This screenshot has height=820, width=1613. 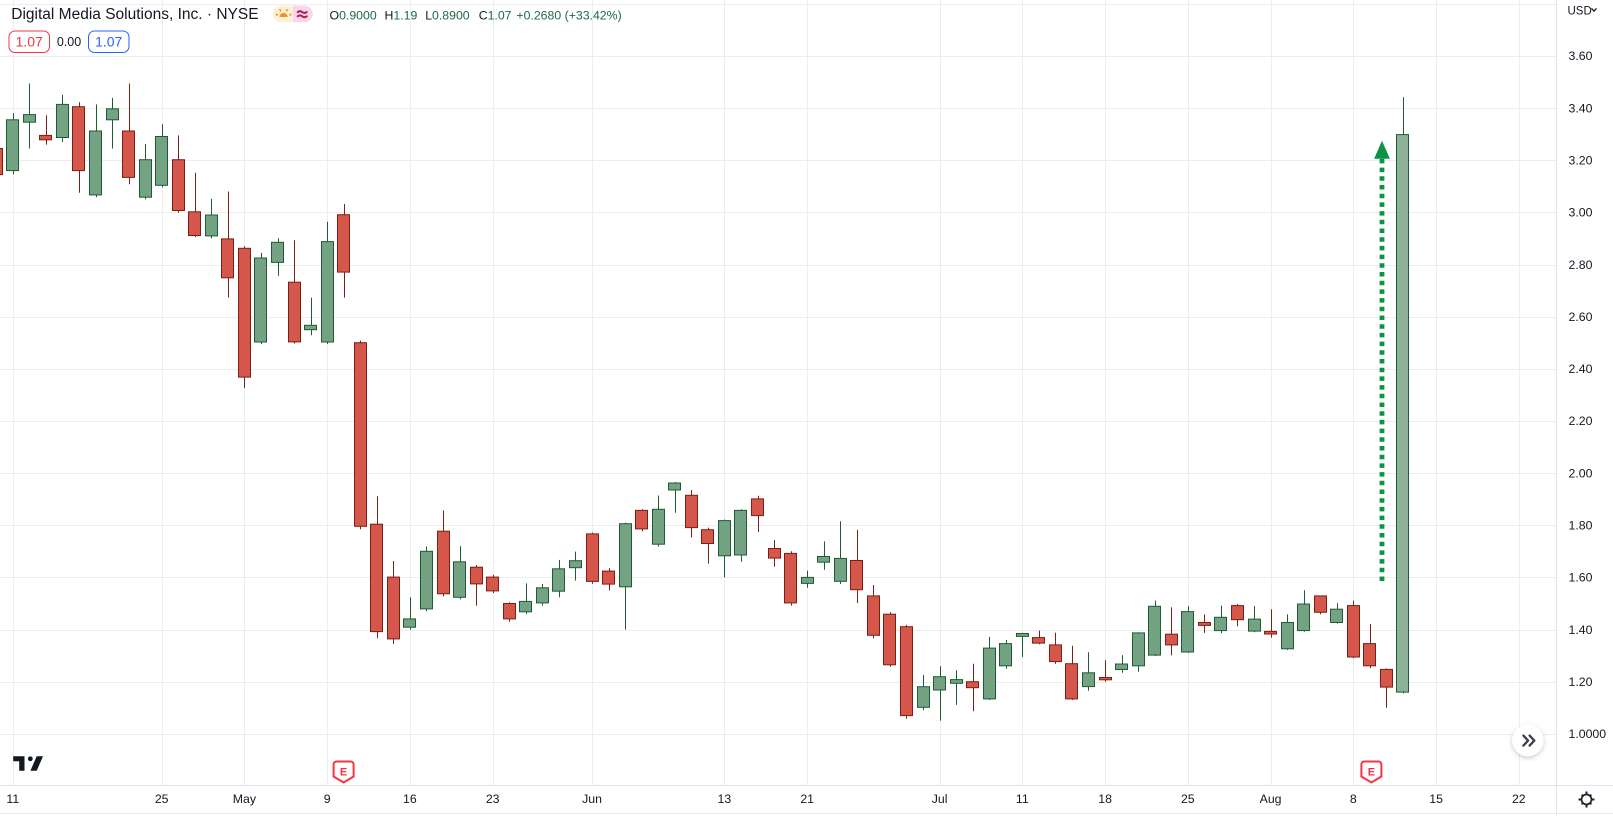 What do you see at coordinates (1105, 799) in the screenshot?
I see `svg-text: 18` at bounding box center [1105, 799].